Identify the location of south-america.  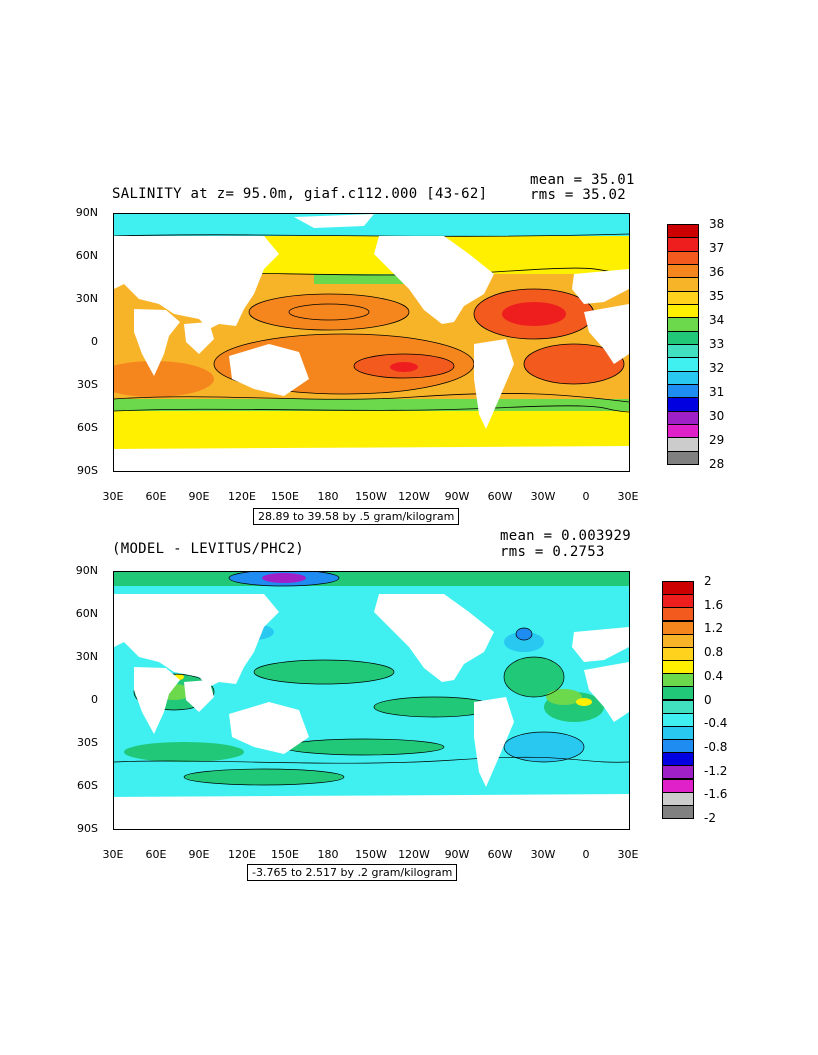
(494, 742).